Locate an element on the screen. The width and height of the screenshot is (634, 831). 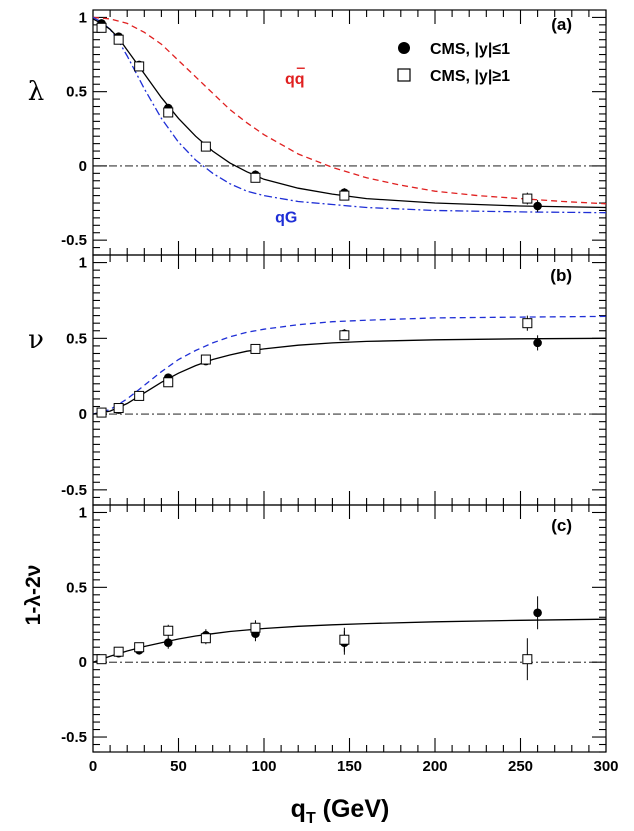
panel-c-label: (c) is located at coordinates (561, 525).